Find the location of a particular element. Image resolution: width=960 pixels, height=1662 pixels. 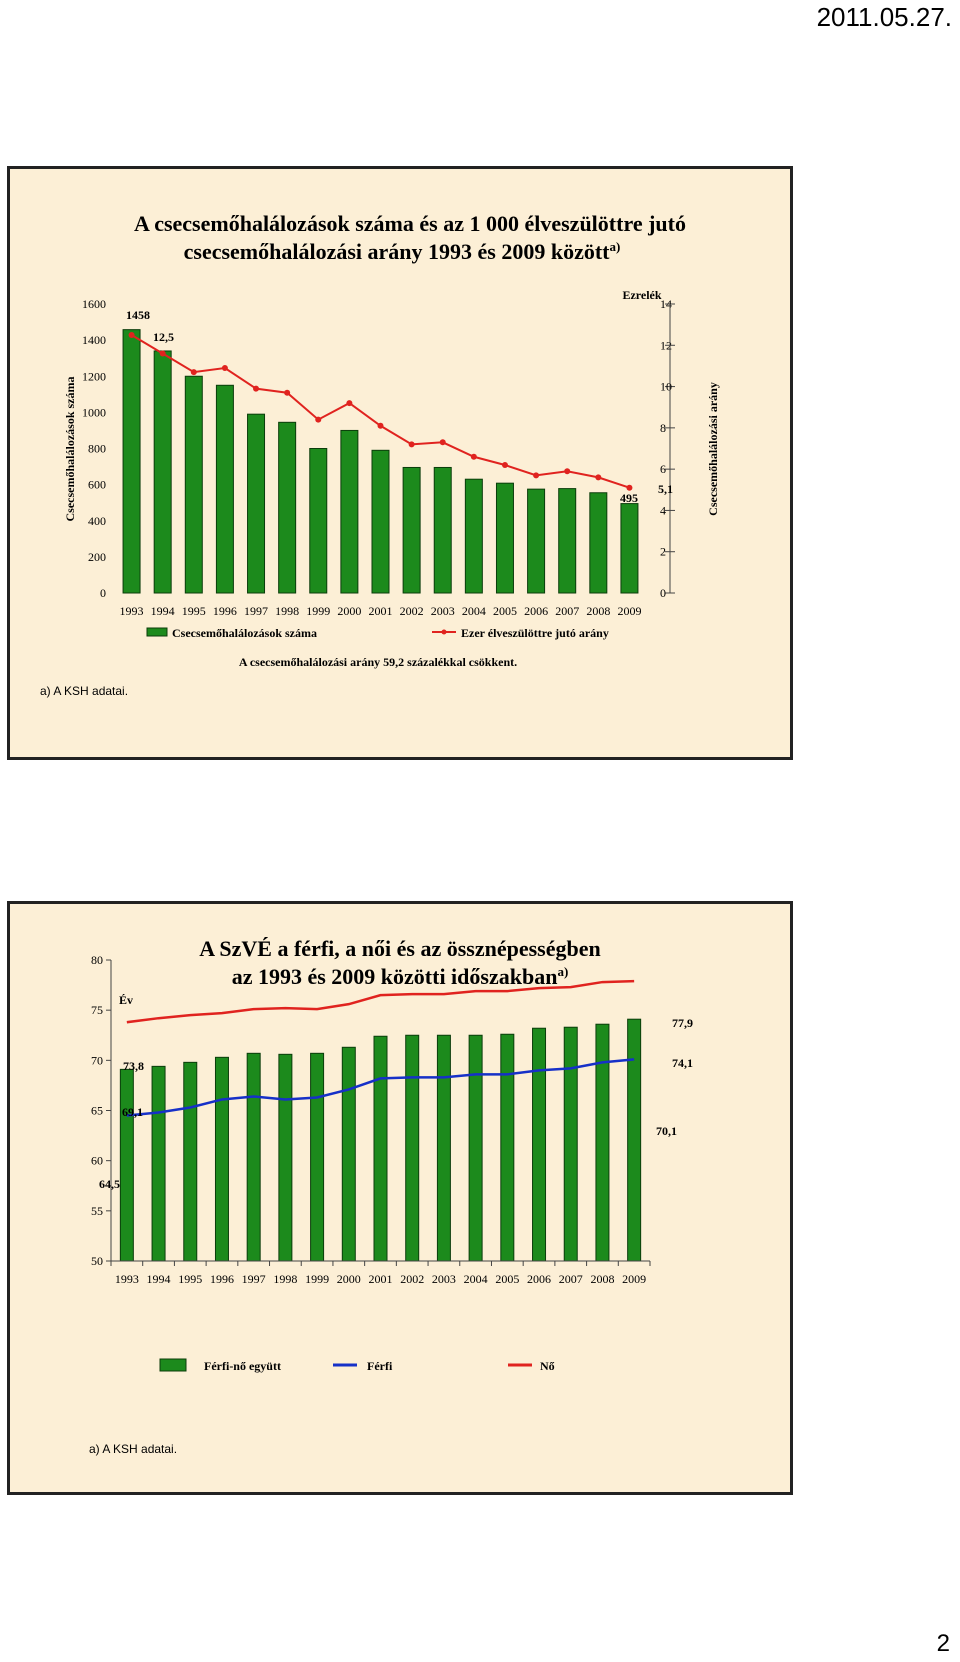

chart2-label-male-last: 70,1 is located at coordinates (666, 1131).